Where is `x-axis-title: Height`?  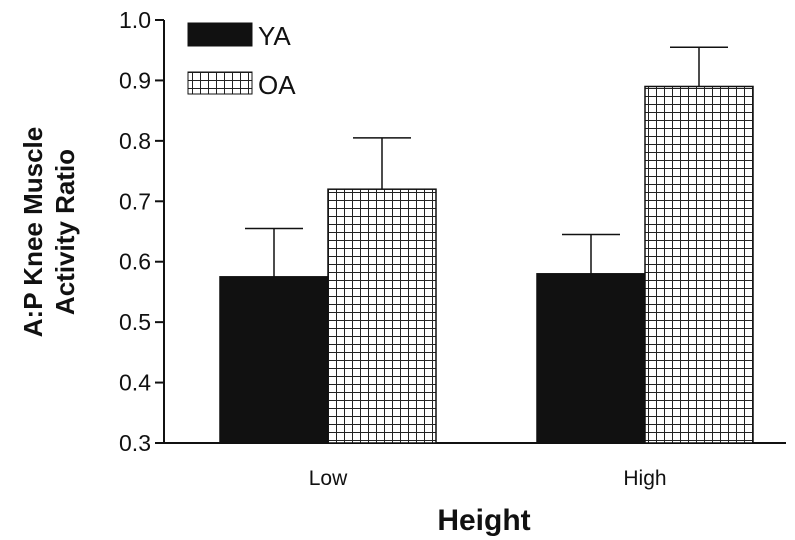 x-axis-title: Height is located at coordinates (483, 520).